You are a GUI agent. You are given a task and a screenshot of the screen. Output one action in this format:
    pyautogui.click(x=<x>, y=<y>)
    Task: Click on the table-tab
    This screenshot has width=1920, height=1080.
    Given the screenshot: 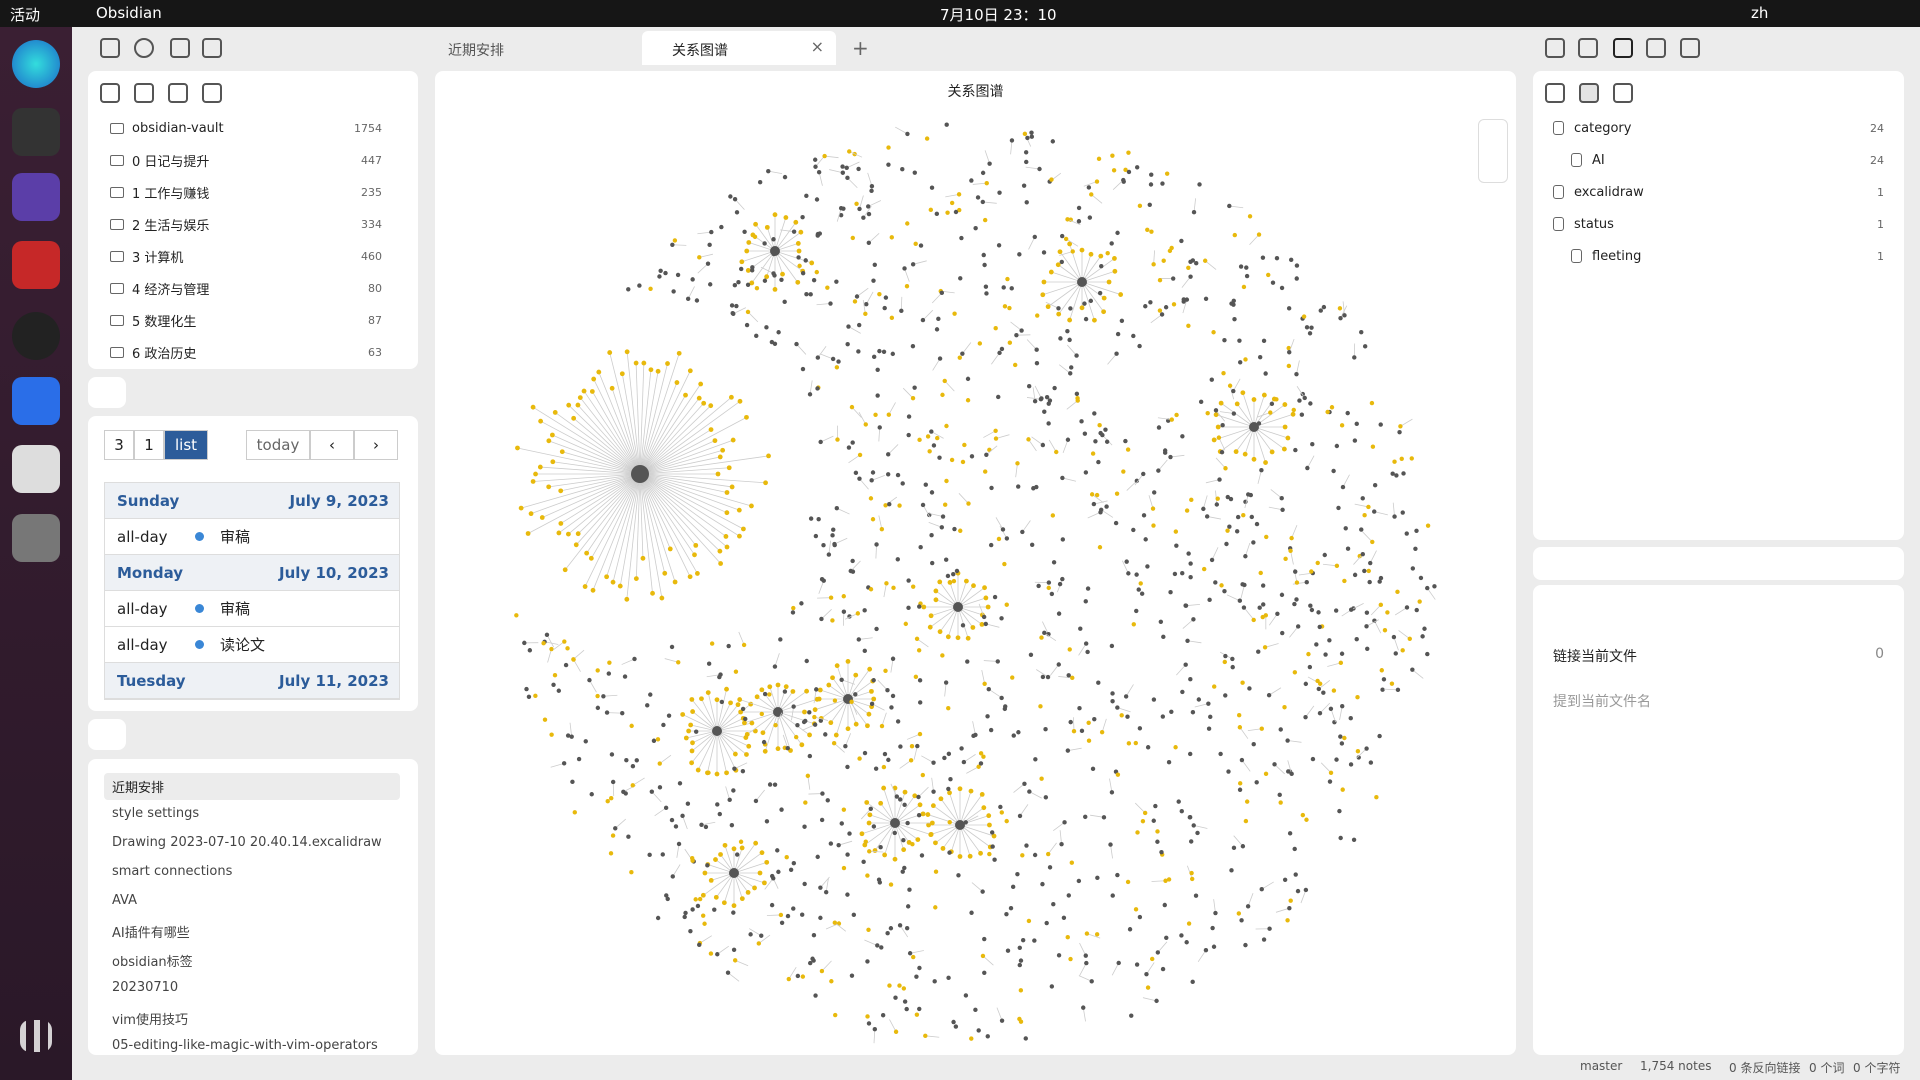 What is the action you would take?
    pyautogui.click(x=1656, y=48)
    